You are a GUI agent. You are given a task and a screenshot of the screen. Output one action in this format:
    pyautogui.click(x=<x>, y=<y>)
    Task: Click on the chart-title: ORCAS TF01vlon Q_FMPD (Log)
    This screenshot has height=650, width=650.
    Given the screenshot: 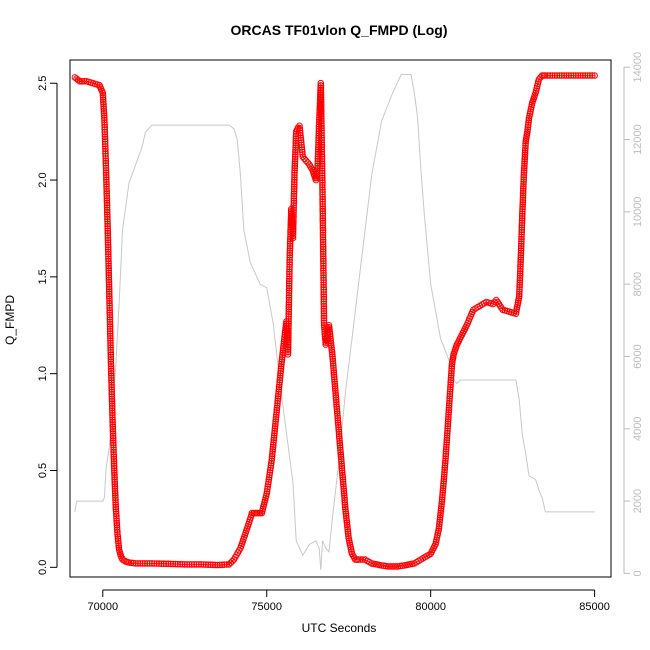 What is the action you would take?
    pyautogui.click(x=339, y=30)
    